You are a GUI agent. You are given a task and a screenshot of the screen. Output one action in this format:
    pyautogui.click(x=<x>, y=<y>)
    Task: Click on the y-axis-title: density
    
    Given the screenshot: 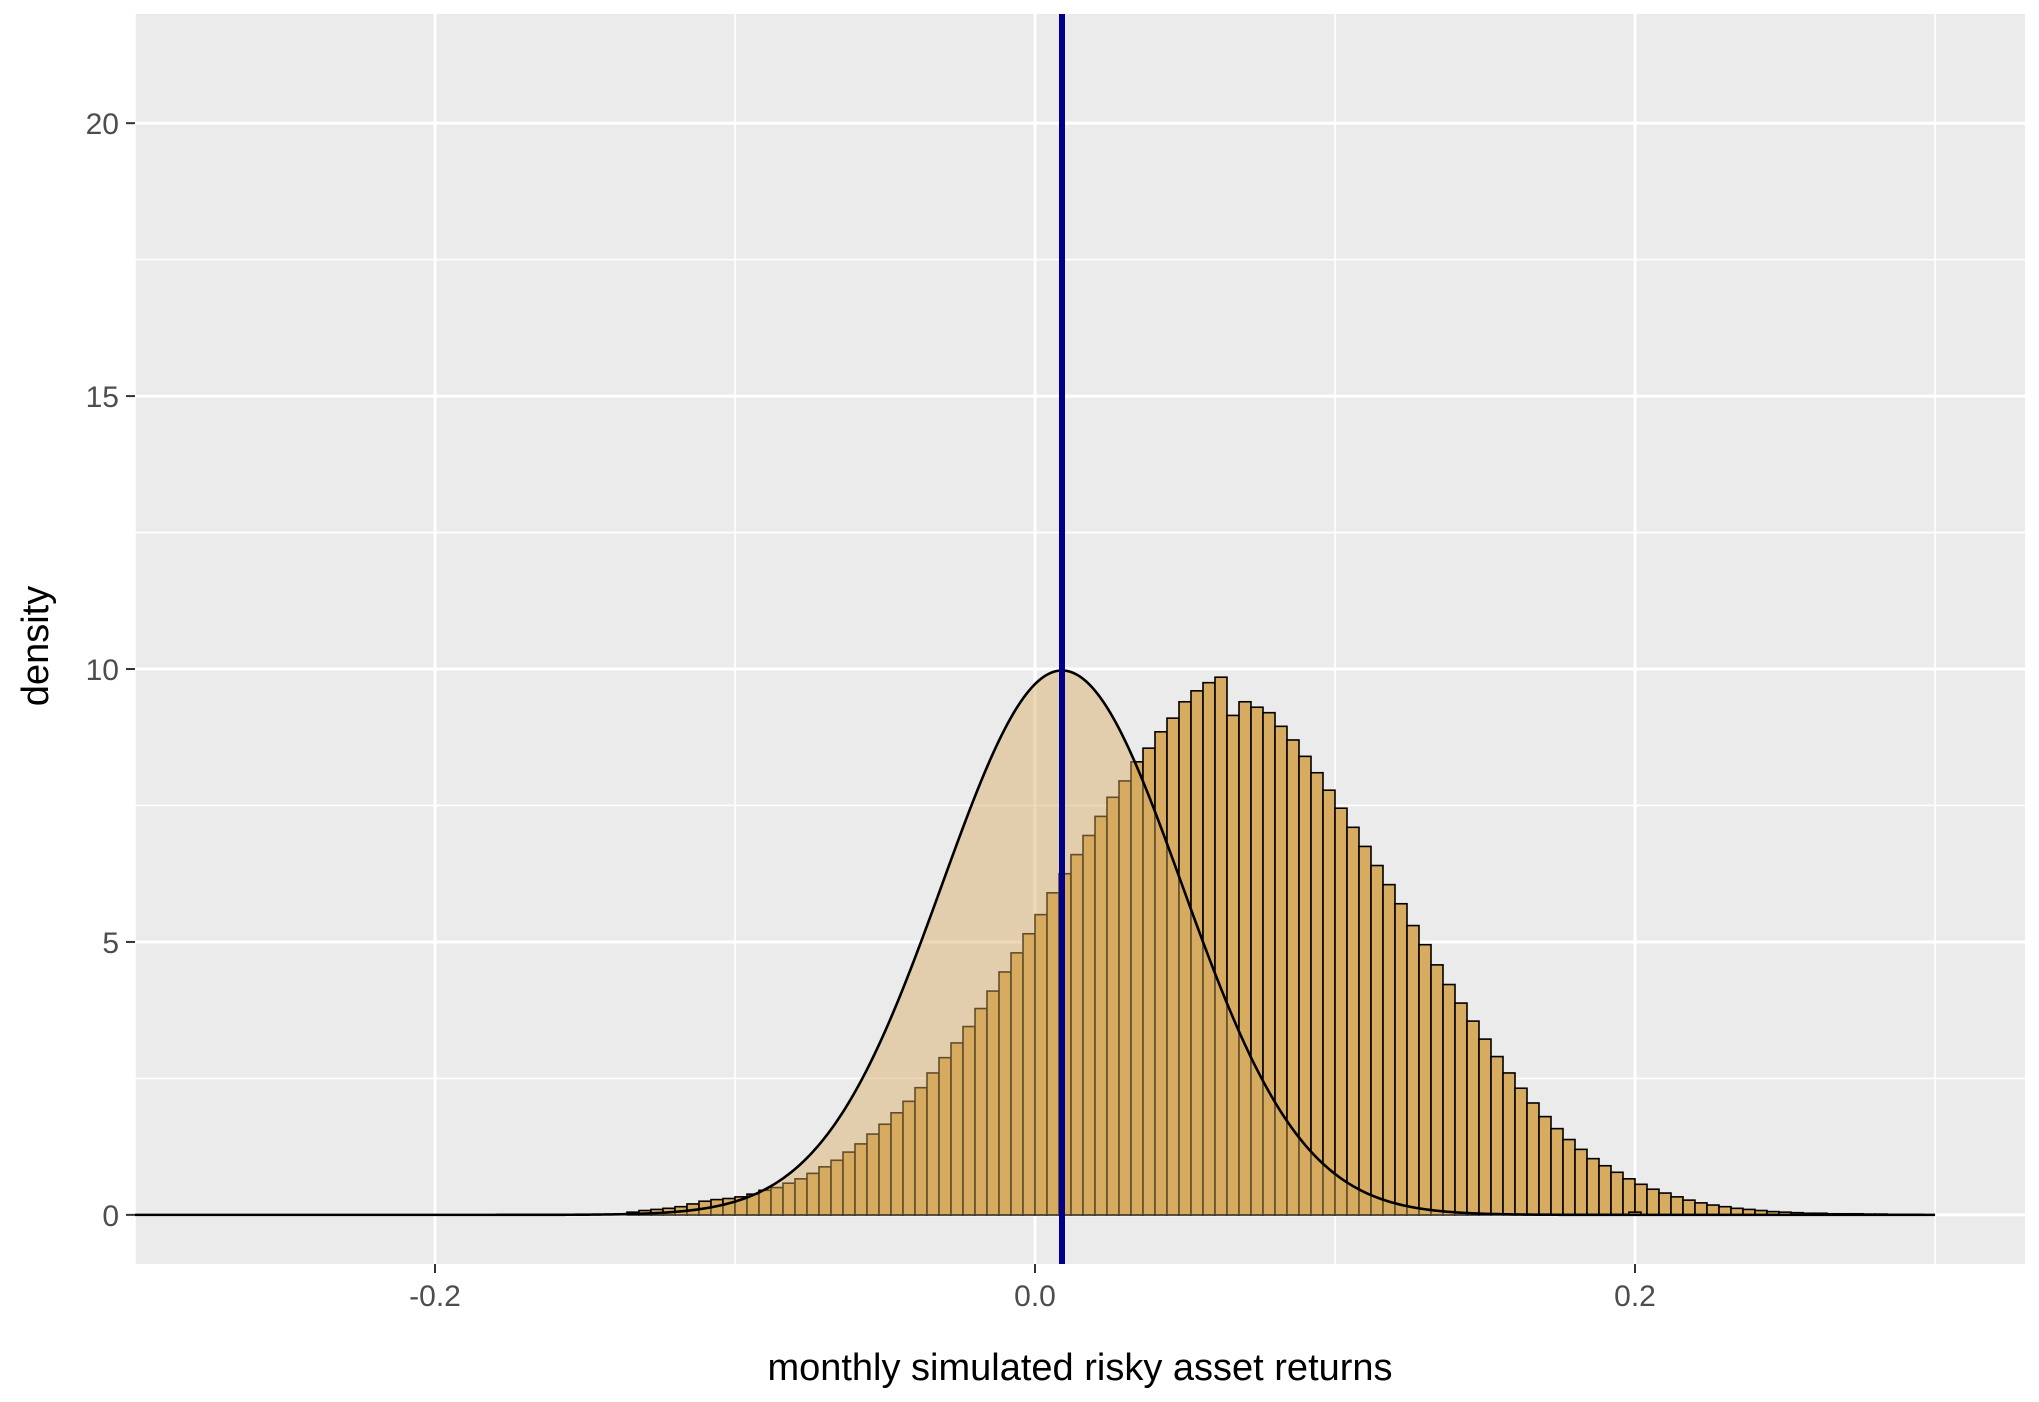 What is the action you would take?
    pyautogui.click(x=36, y=646)
    